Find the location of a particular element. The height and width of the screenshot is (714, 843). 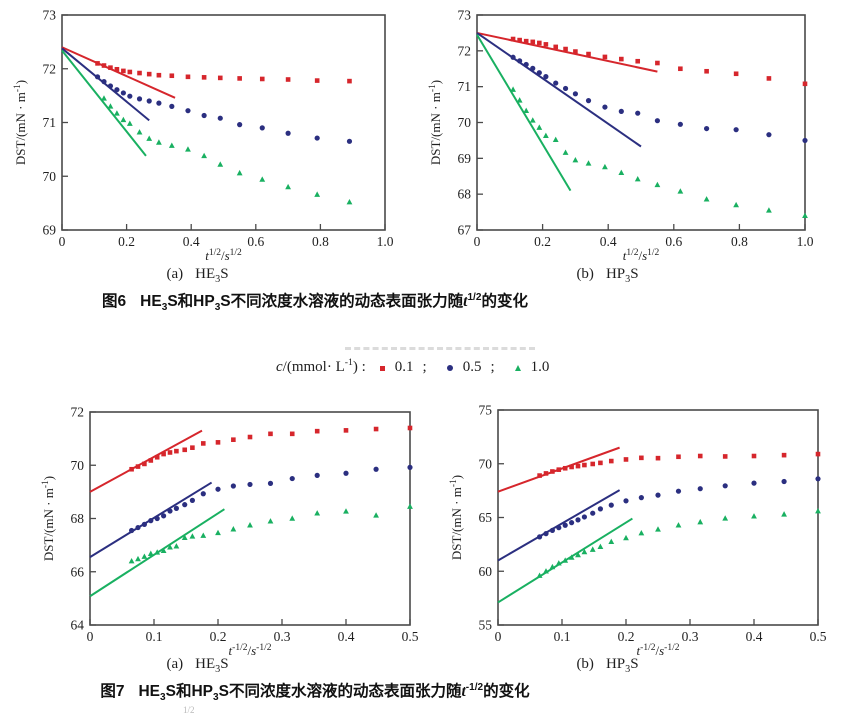

y-tick-label: 75 is located at coordinates (486, 410).